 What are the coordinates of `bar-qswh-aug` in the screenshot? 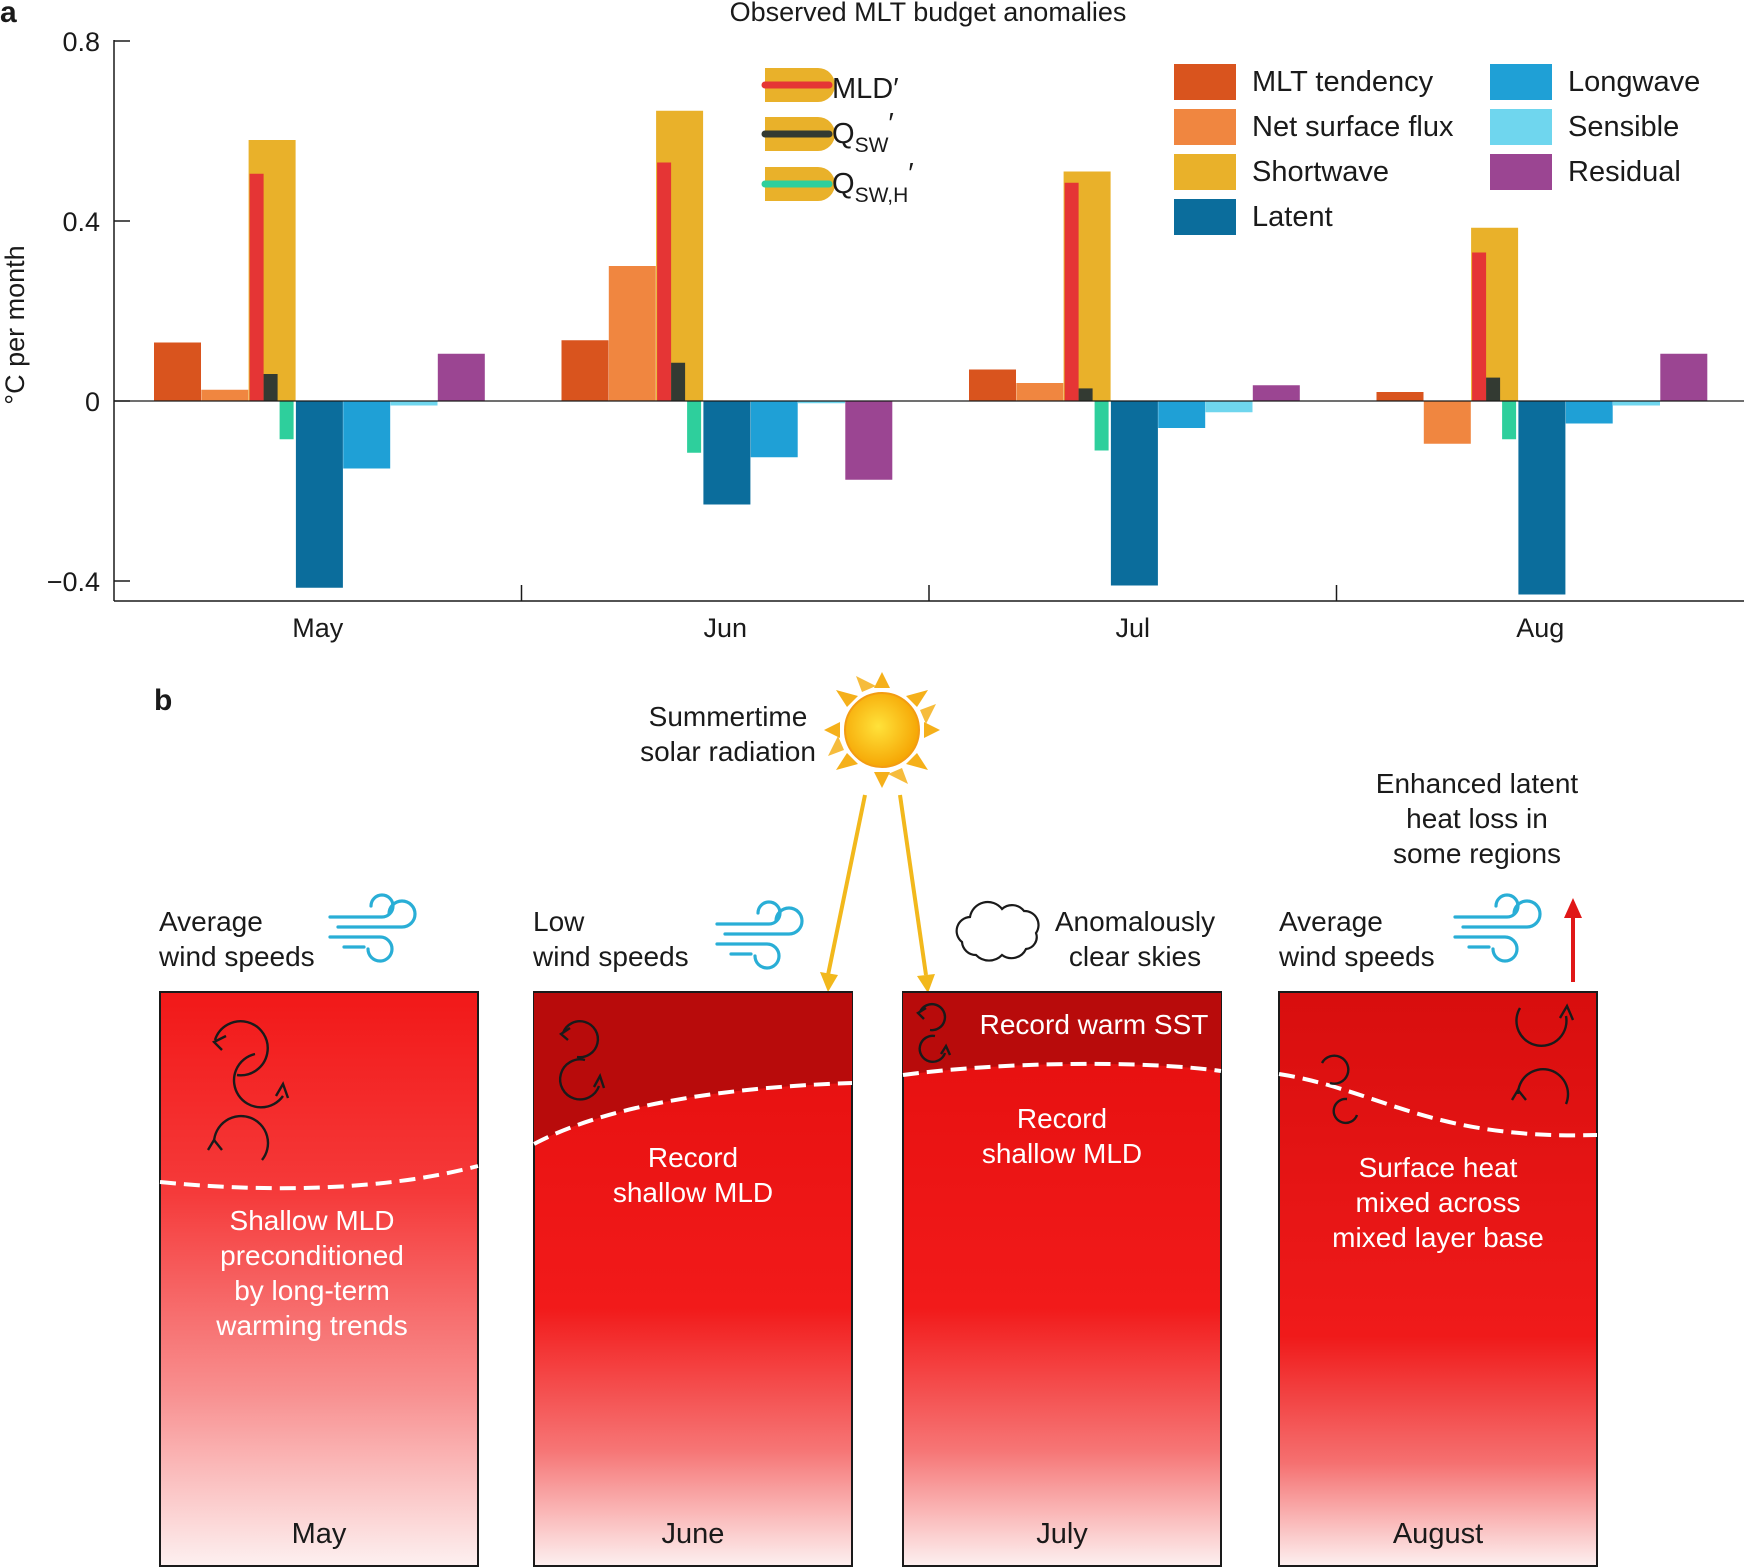 It's located at (1509, 420).